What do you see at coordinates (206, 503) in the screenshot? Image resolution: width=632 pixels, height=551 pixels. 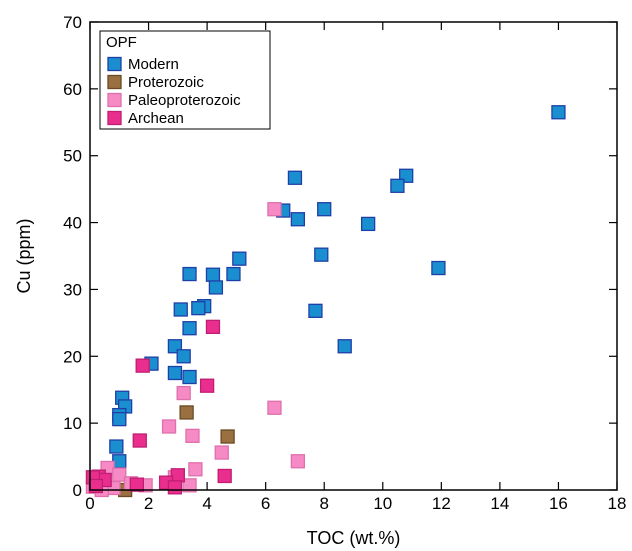 I see `x-tick-label: 4` at bounding box center [206, 503].